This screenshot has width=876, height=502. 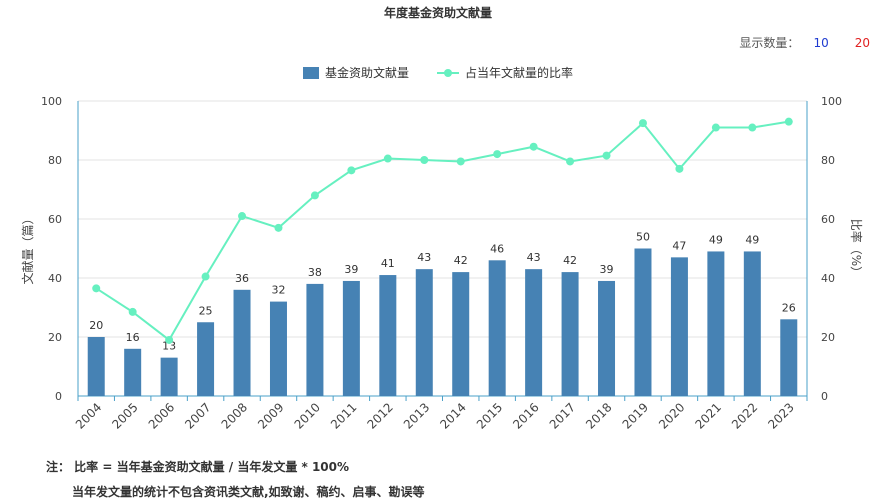 I want to click on chart-legend: 基金资助文献量 占当年文献量的比率, so click(x=438, y=72).